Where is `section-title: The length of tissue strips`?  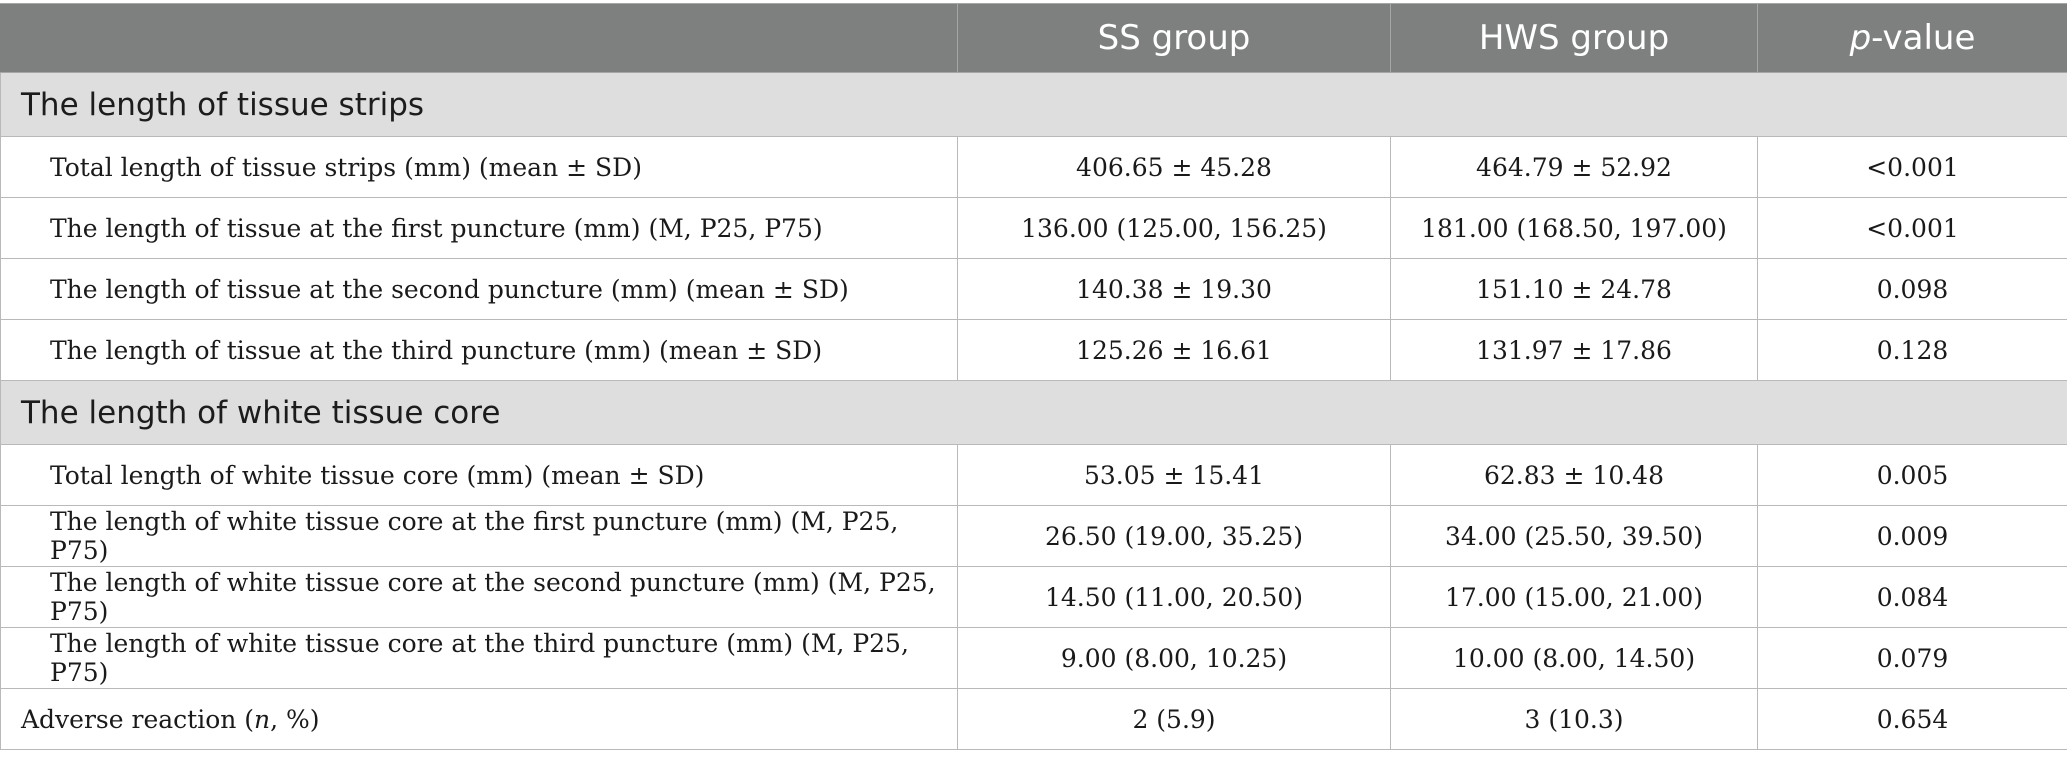
section-title: The length of tissue strips is located at coordinates (1033, 104).